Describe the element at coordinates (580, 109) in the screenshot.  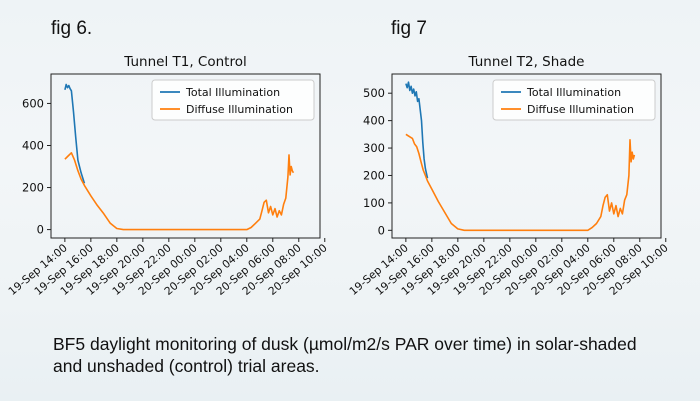
I see `chart2-legend-label: Diffuse Illumination` at that location.